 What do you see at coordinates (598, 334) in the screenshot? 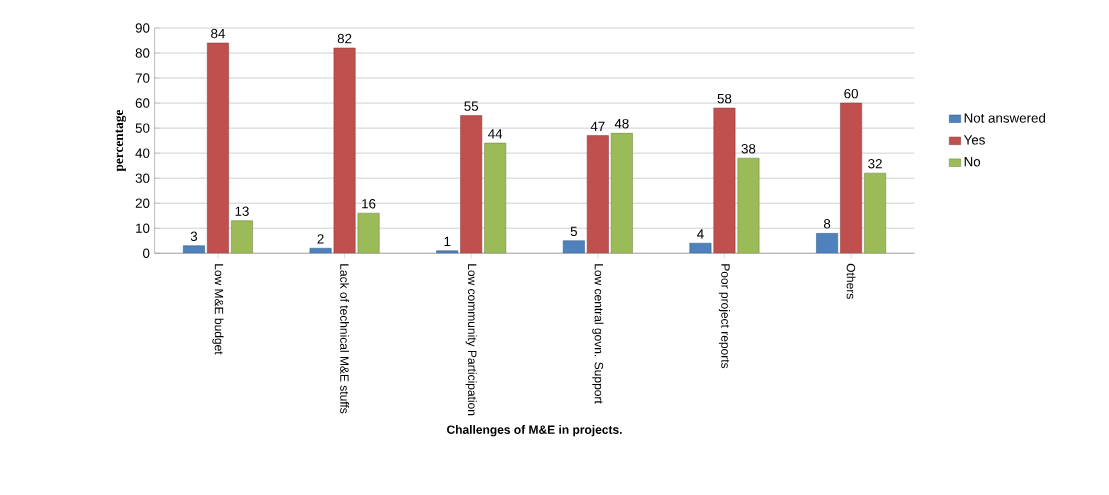
I see `x-tick-label: Low central govn. Support` at bounding box center [598, 334].